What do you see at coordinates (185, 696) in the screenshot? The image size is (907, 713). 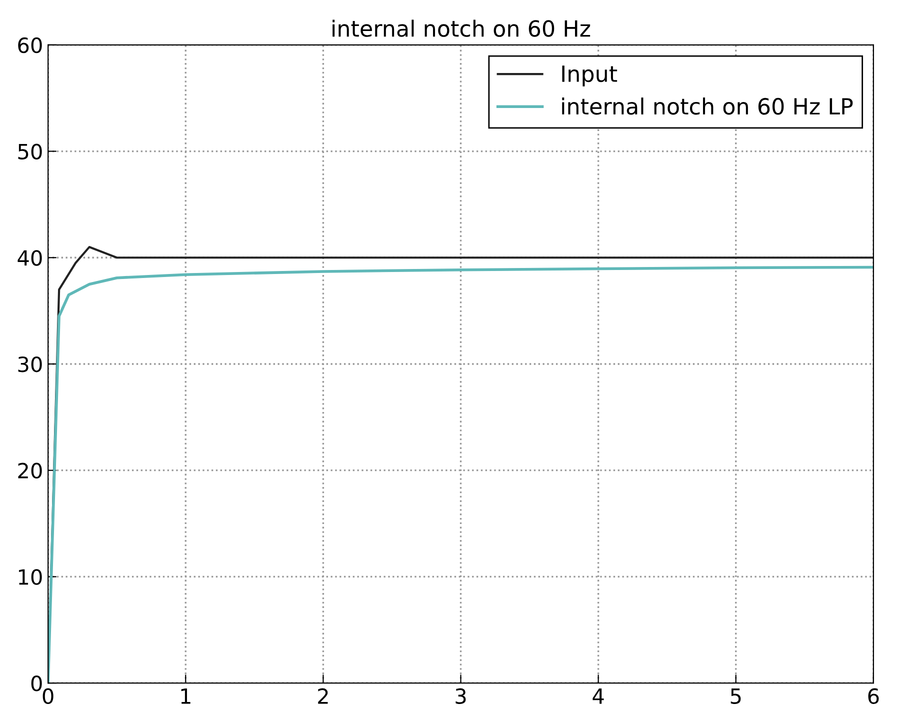 I see `x-tick-label: 1` at bounding box center [185, 696].